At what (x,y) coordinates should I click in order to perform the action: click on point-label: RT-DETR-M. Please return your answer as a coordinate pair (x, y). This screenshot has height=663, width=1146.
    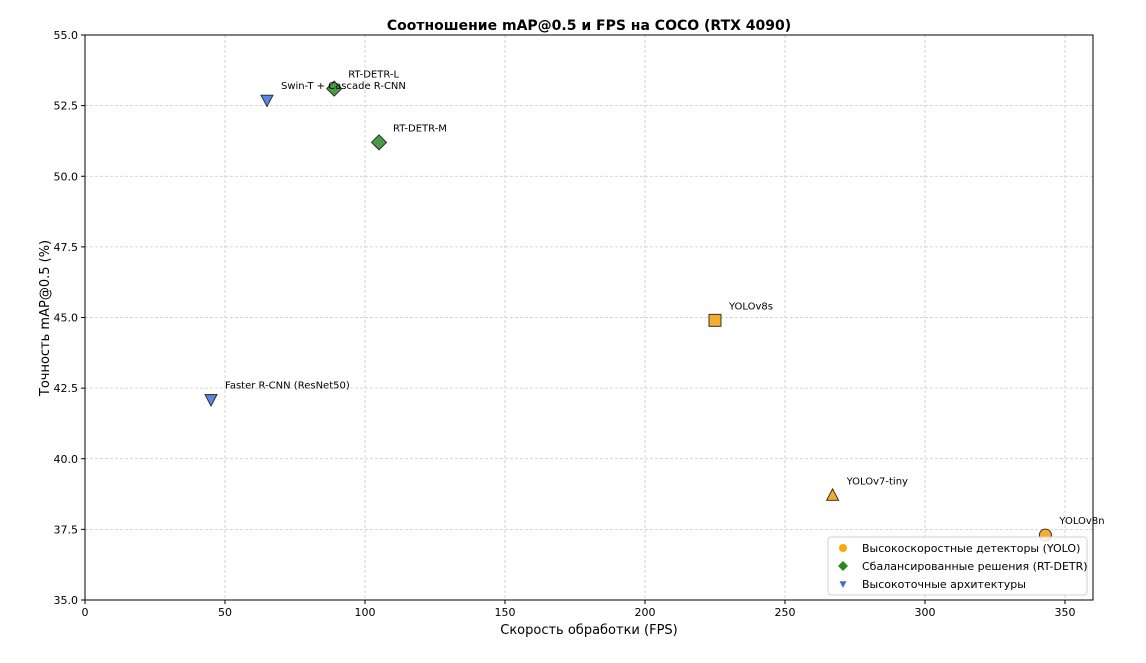
    Looking at the image, I should click on (420, 128).